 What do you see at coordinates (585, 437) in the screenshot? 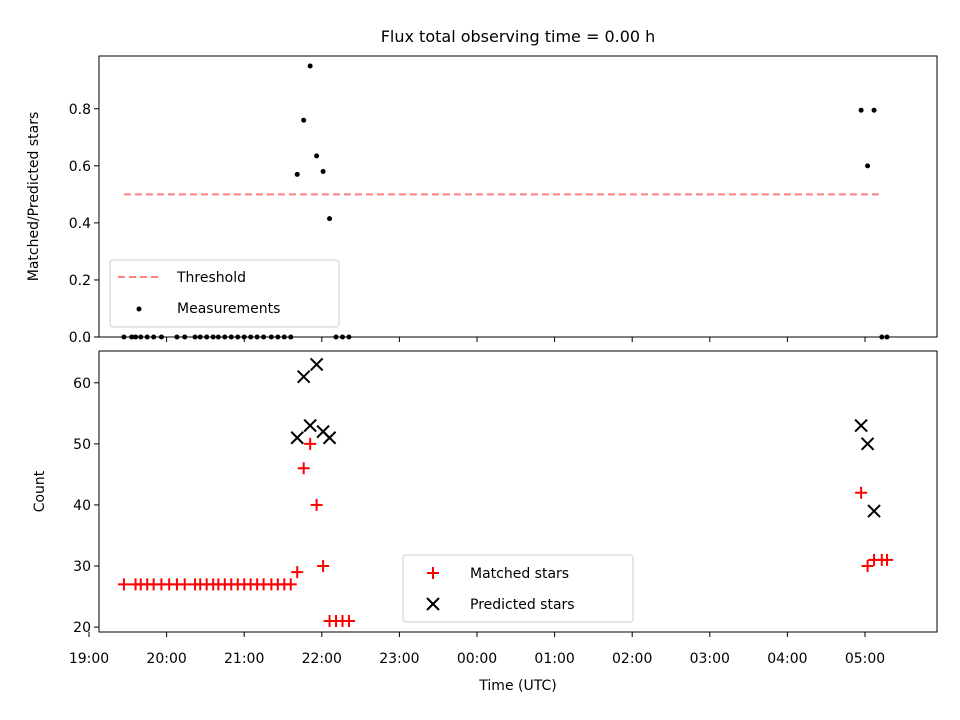
I see `predicted-stars-points` at bounding box center [585, 437].